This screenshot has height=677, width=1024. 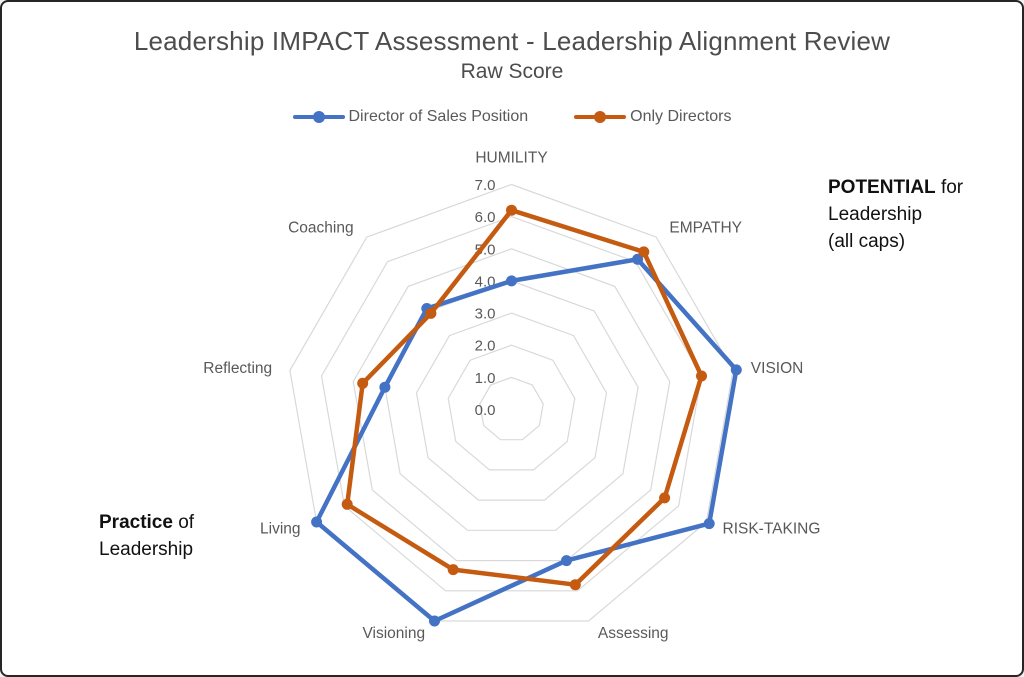 What do you see at coordinates (321, 227) in the screenshot?
I see `category-label-coaching: Coaching` at bounding box center [321, 227].